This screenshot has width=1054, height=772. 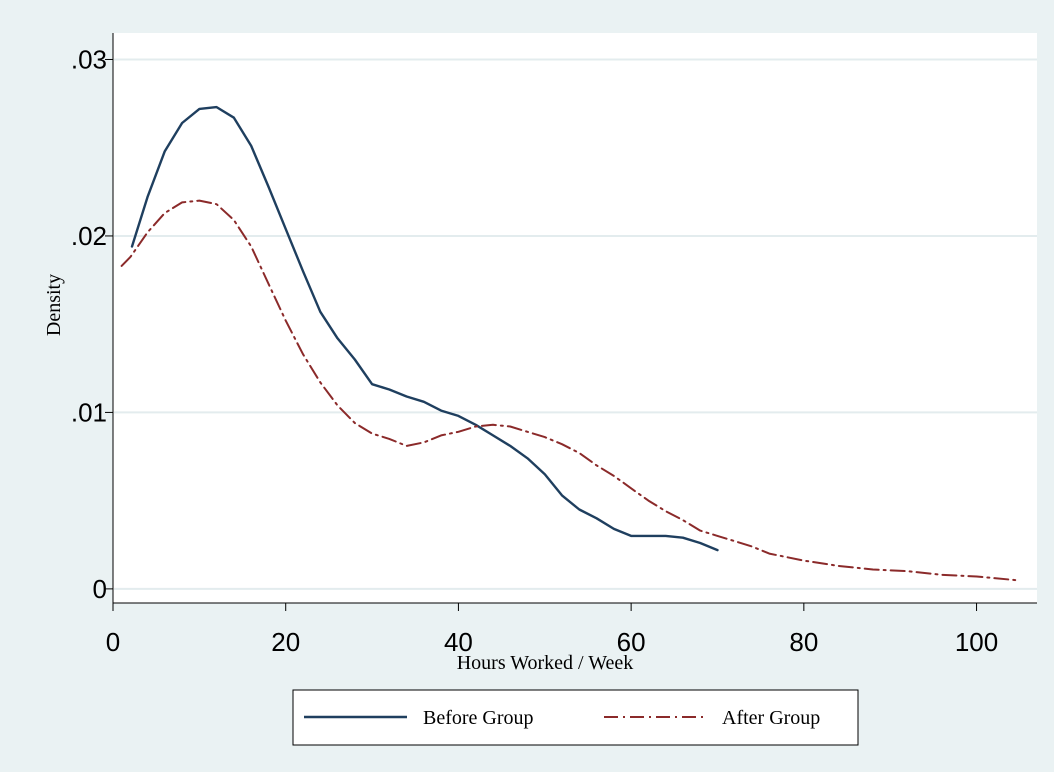 I want to click on y-tick-label-02: .02, so click(x=89, y=236).